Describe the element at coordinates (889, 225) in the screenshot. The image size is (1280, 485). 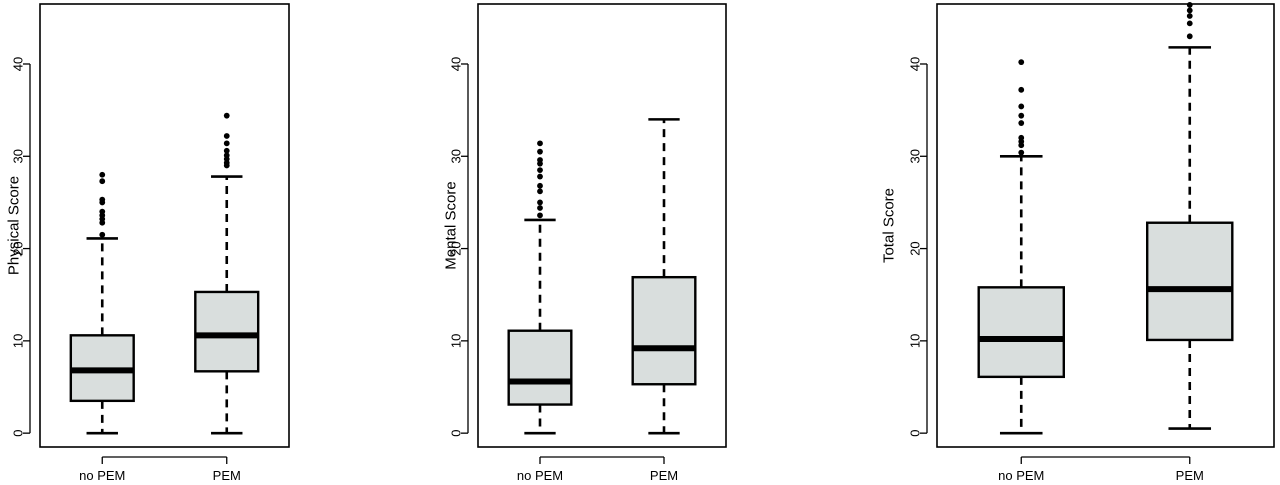
I see `y-axis-title: Total Score` at that location.